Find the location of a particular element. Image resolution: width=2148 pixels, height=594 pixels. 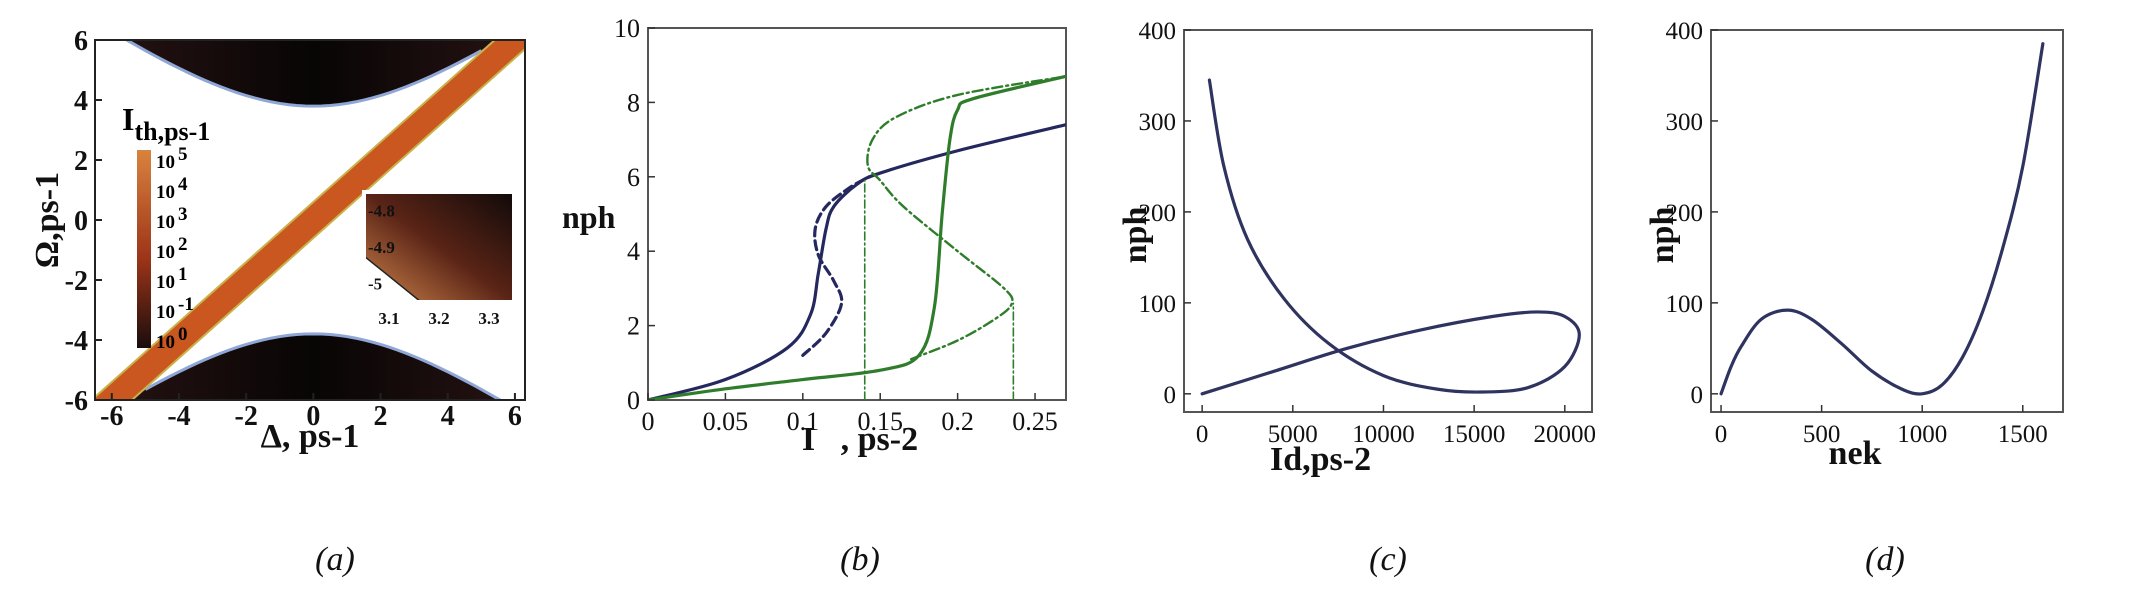

panel-a-y-ticks: 6 4 2 0 -2 -4 -6 is located at coordinates (83, 221).